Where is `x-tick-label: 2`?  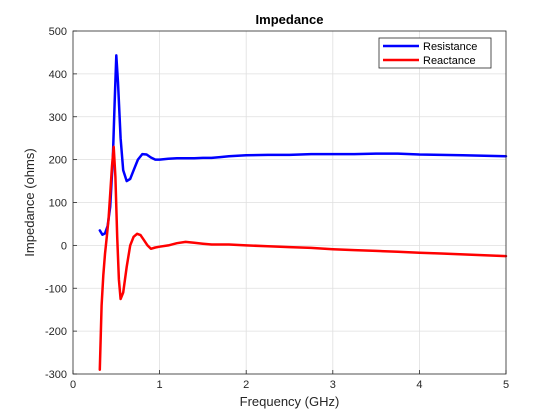
x-tick-label: 2 is located at coordinates (246, 385).